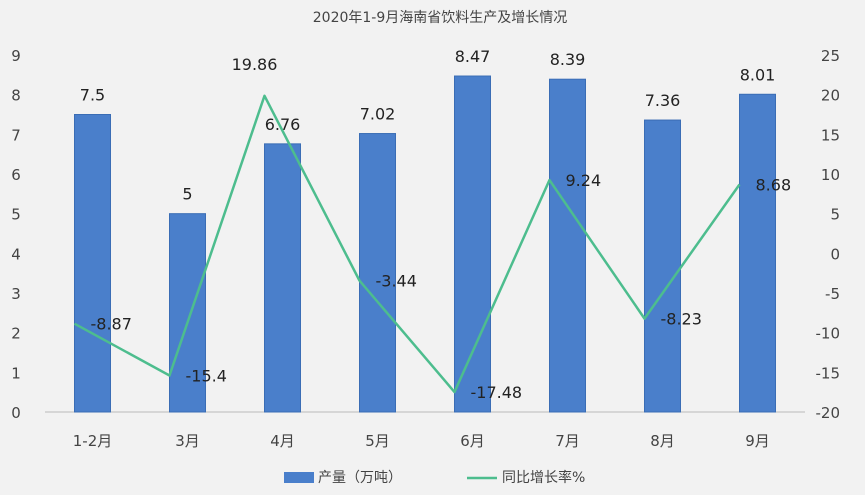 This screenshot has width=865, height=495. Describe the element at coordinates (378, 114) in the screenshot. I see `bar-data-label: 7.02` at that location.